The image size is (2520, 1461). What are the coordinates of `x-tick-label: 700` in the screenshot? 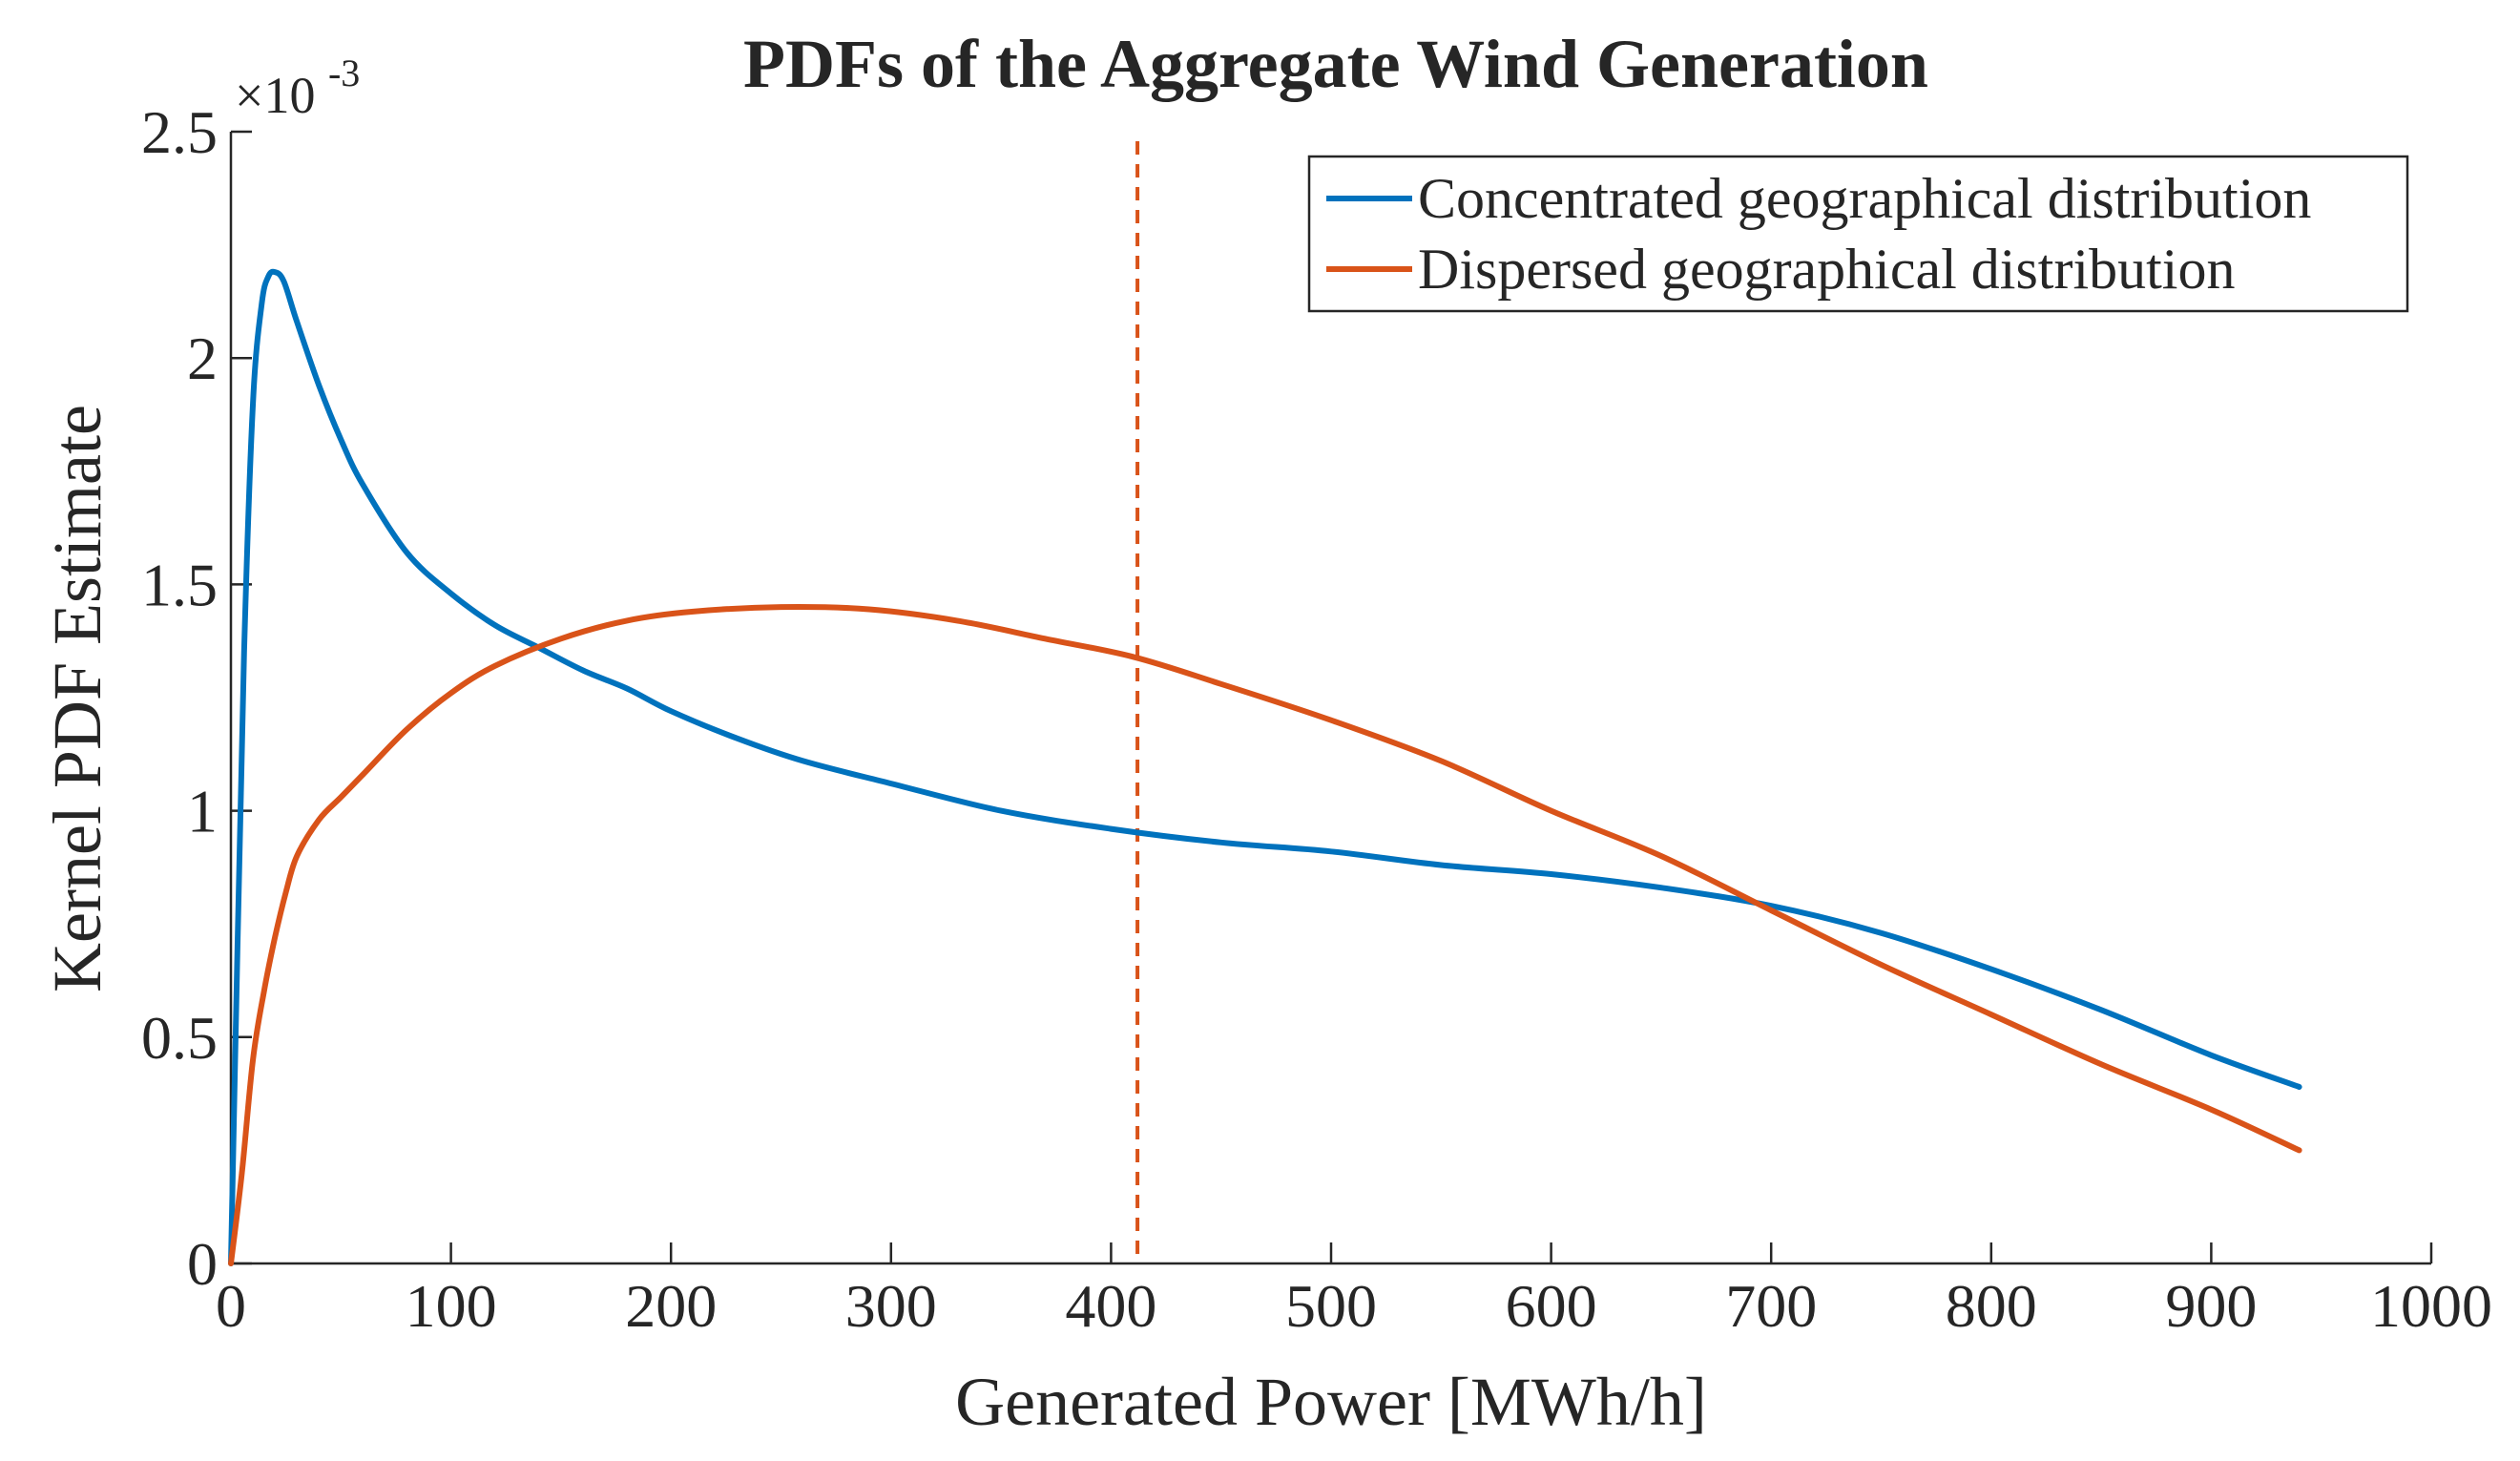 It's located at (1771, 1306).